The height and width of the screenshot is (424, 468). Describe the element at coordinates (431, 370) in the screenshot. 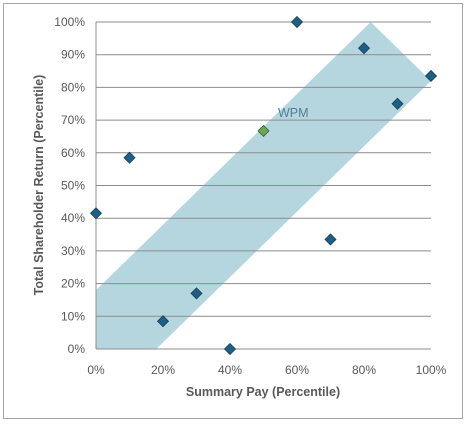

I see `x-tick-label: 100%` at that location.